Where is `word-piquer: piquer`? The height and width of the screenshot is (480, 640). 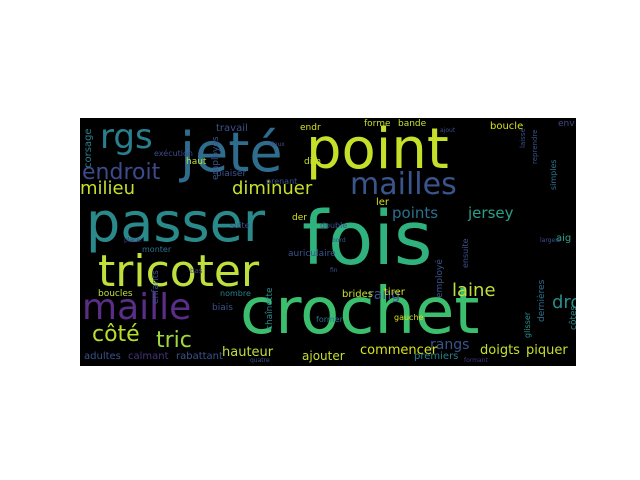 word-piquer: piquer is located at coordinates (547, 350).